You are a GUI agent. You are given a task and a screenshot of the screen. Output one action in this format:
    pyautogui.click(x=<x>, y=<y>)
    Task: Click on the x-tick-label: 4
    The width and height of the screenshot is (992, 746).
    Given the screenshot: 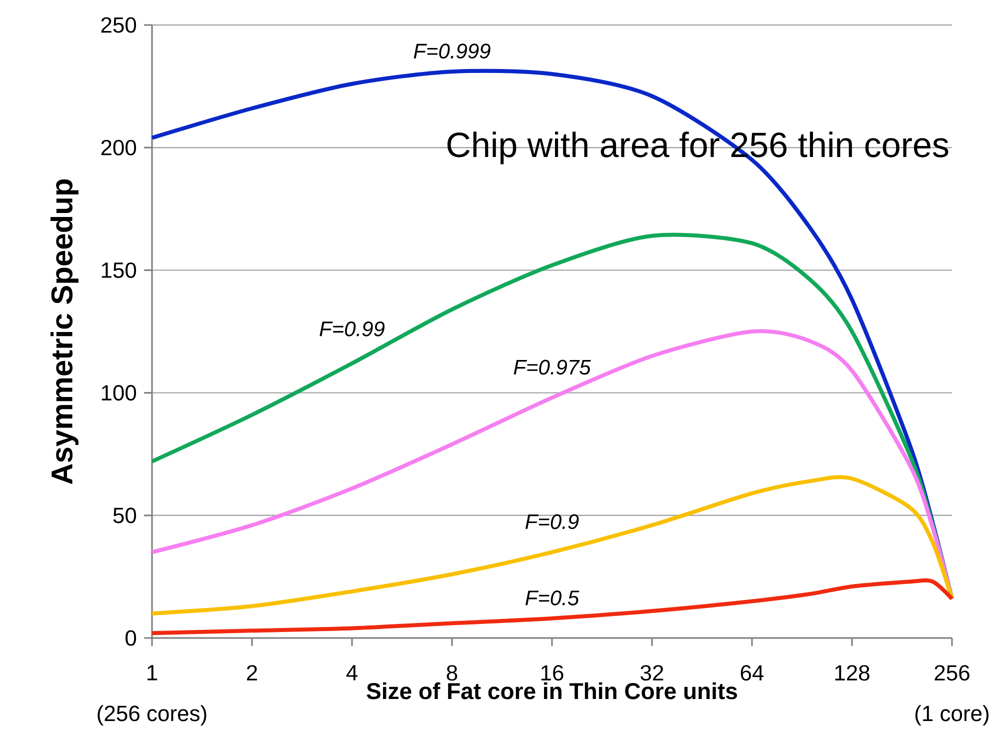 What is the action you would take?
    pyautogui.click(x=352, y=672)
    